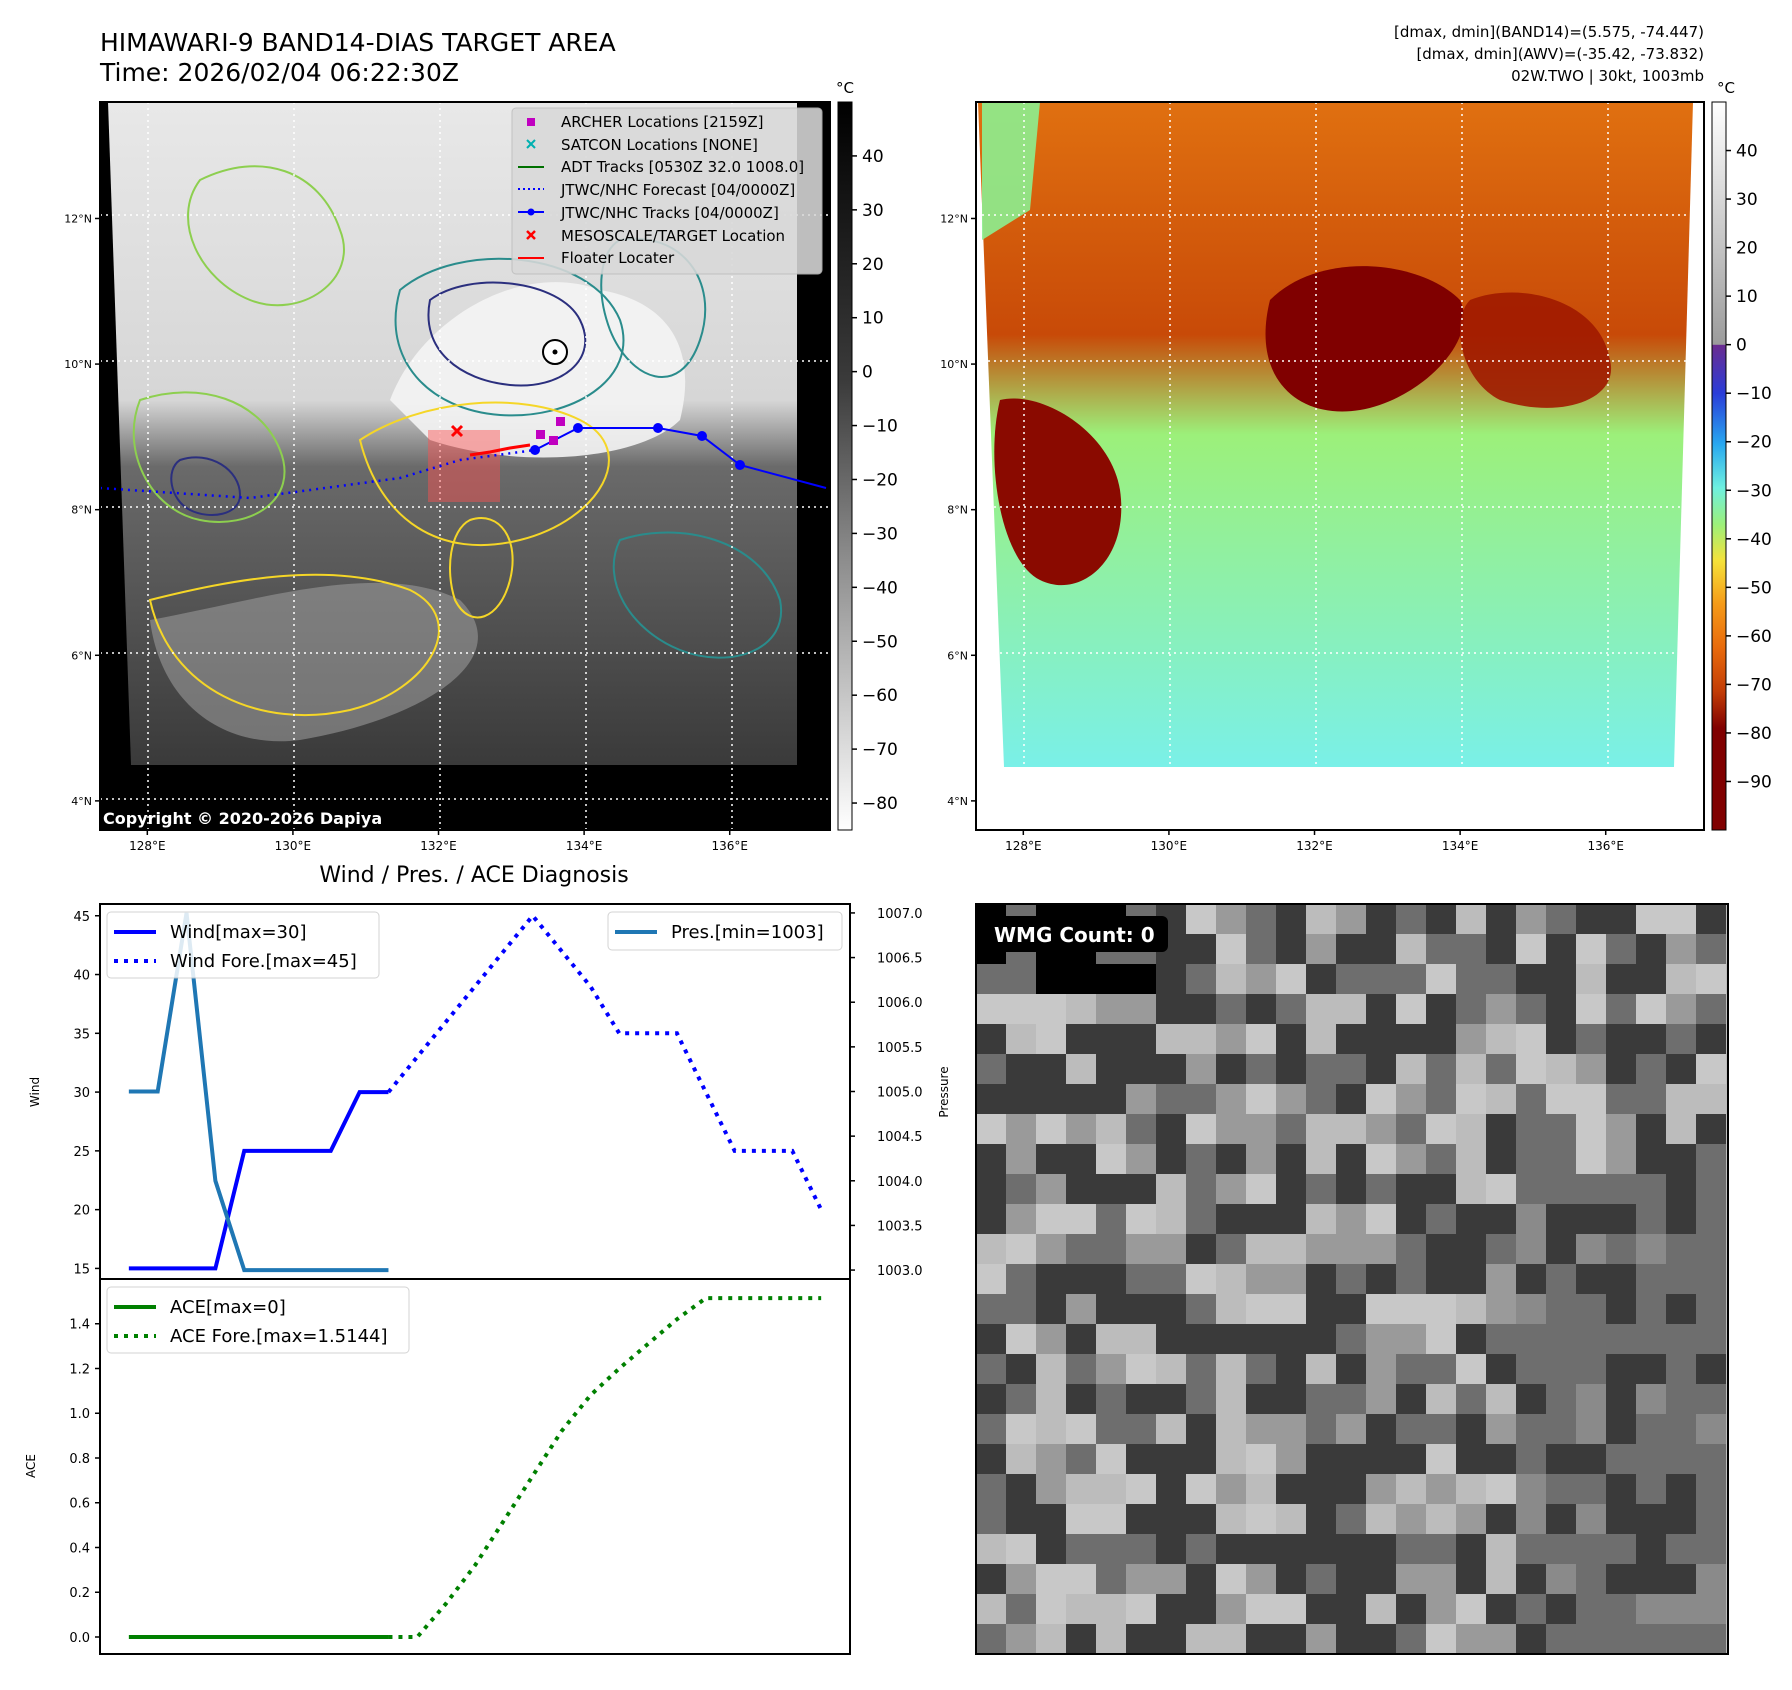 This screenshot has height=1690, width=1792. What do you see at coordinates (35, 1092) in the screenshot?
I see `wind-ylabel: Wind` at bounding box center [35, 1092].